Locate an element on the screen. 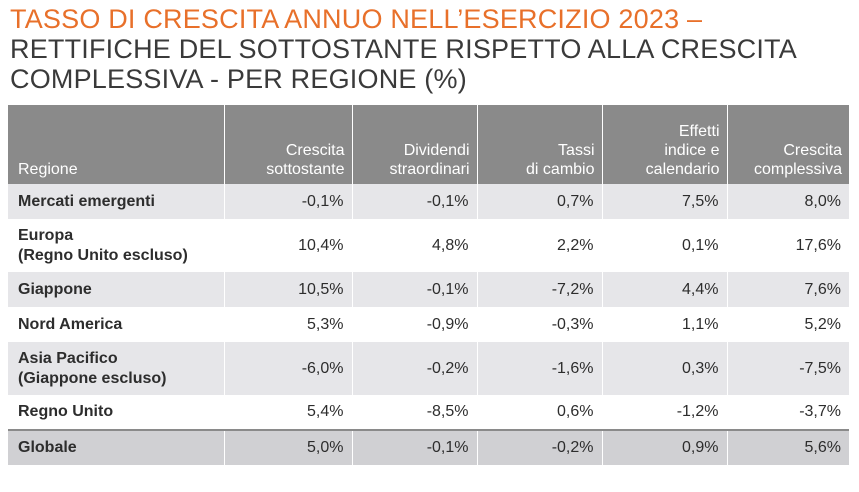 The height and width of the screenshot is (492, 859). value-cell: 0,1% is located at coordinates (664, 245).